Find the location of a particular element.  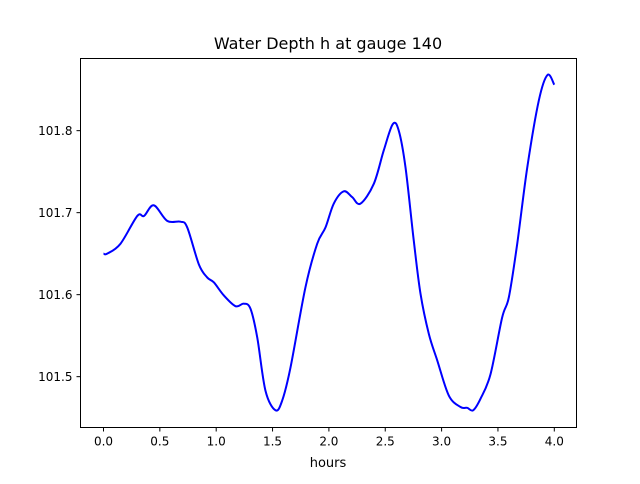

x-tick-label: 3.5 is located at coordinates (497, 442).